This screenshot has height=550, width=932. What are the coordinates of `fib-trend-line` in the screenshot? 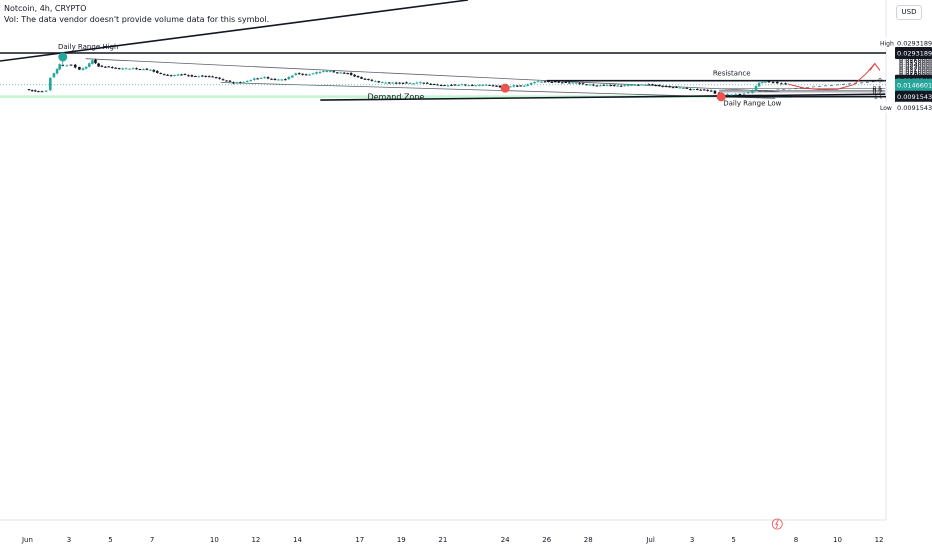 It's located at (819, 86).